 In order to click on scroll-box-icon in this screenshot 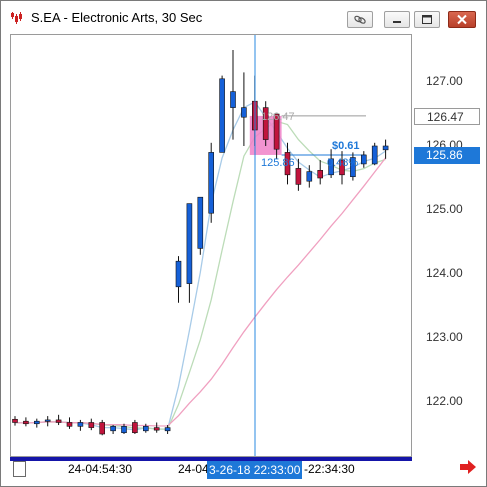, I will do `click(19, 469)`.